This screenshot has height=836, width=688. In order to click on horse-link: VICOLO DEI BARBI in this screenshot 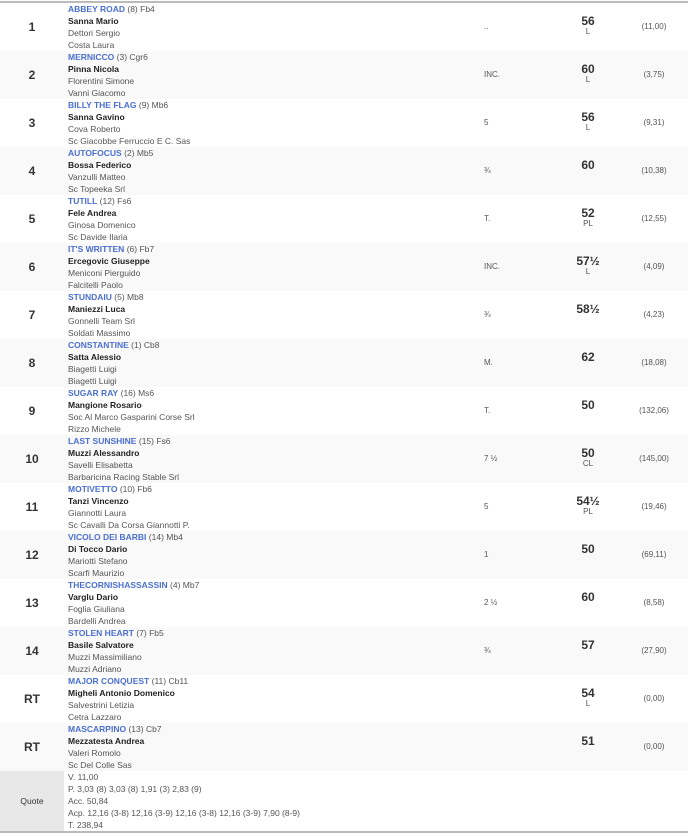, I will do `click(107, 537)`.